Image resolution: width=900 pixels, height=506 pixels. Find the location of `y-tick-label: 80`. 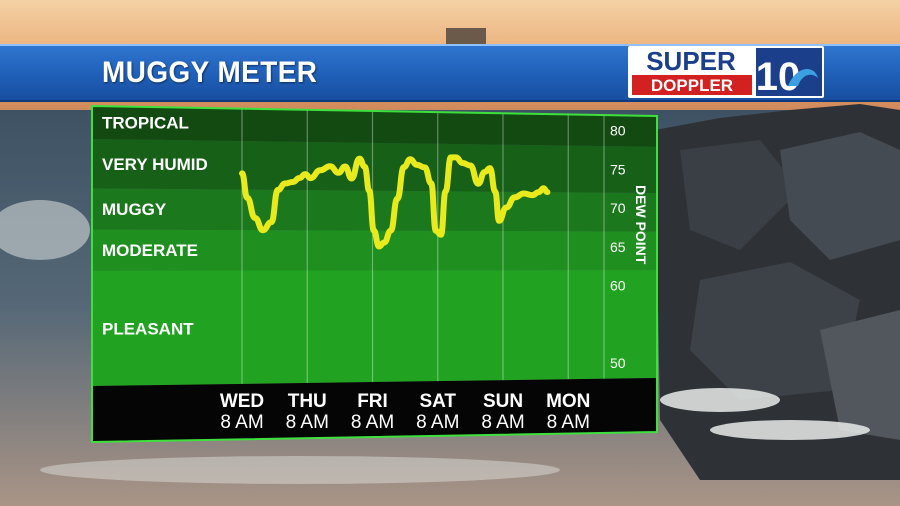

y-tick-label: 80 is located at coordinates (618, 131).